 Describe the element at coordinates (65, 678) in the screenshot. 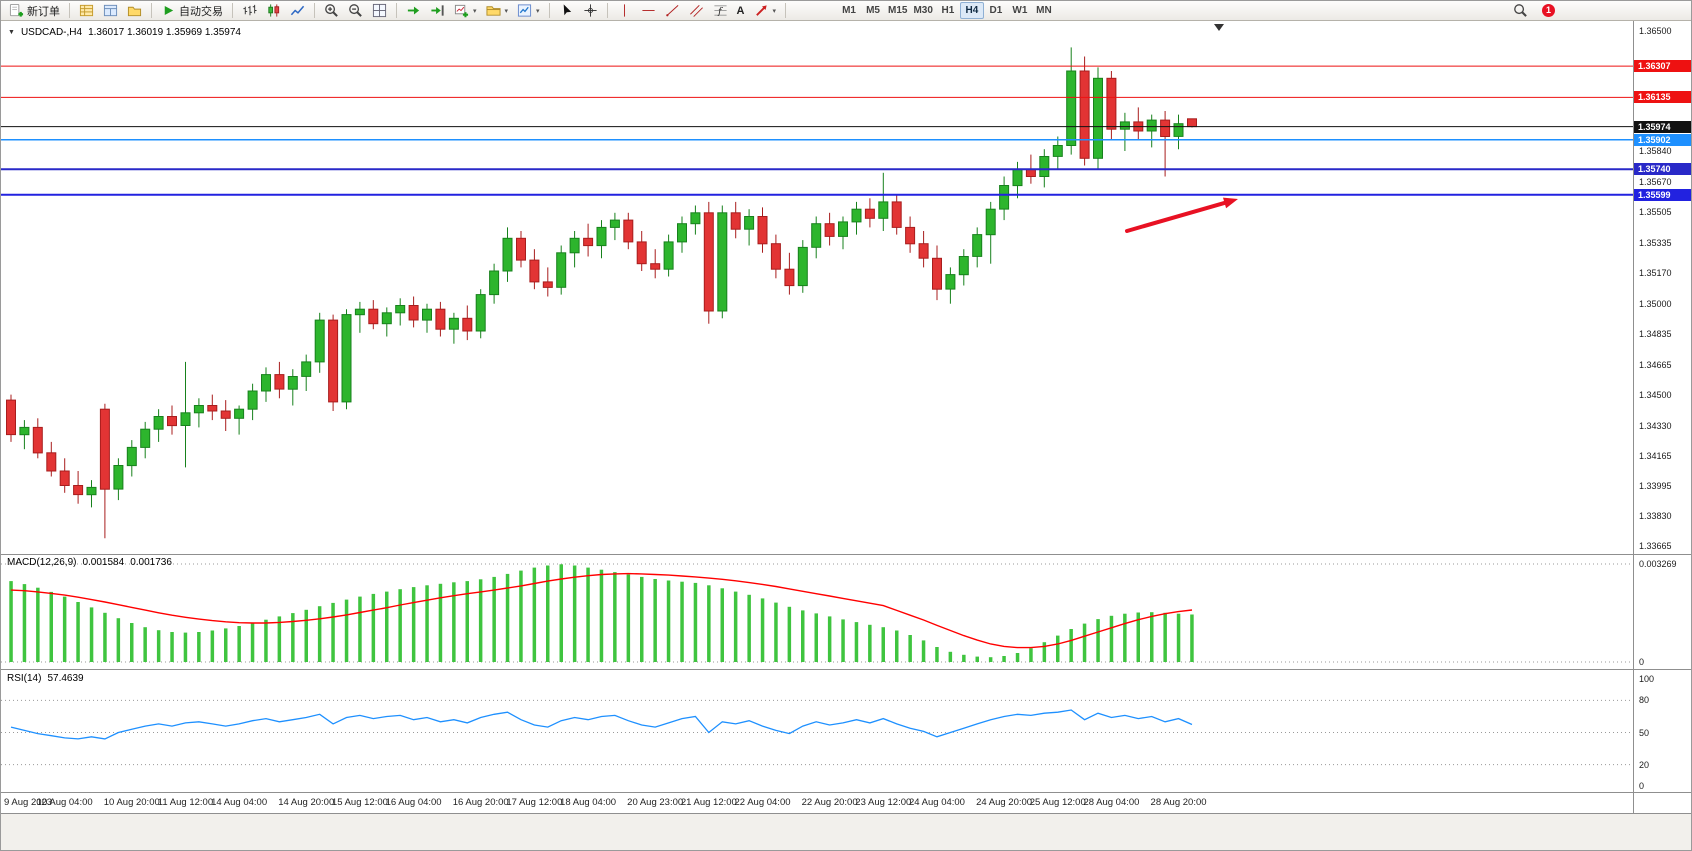

I see `rsi-value: 57.4639` at that location.